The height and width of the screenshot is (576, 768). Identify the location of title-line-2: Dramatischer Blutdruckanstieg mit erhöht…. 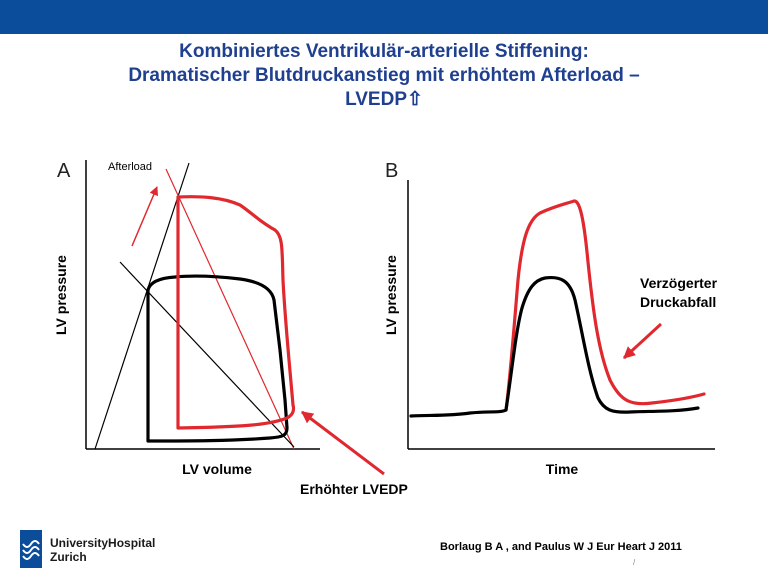
(384, 75).